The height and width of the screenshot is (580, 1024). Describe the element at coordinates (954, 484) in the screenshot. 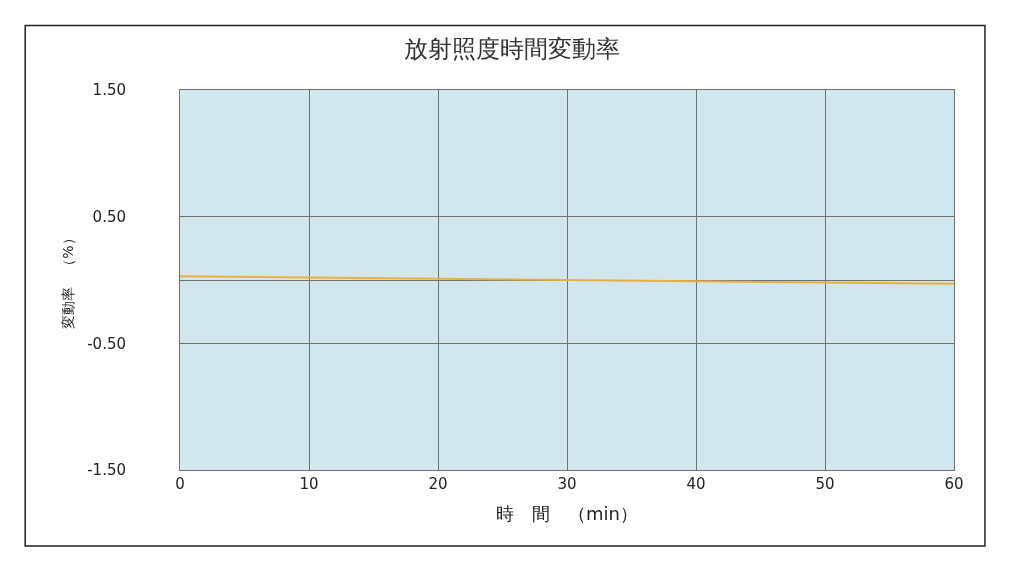

I see `x-tick-label: 60` at that location.